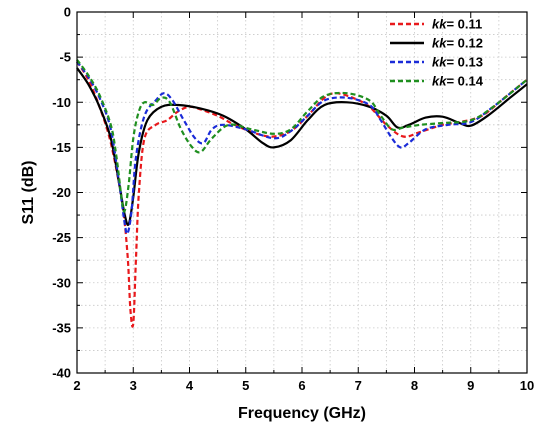 The width and height of the screenshot is (550, 436). I want to click on y-tick-label: -35, so click(61, 327).